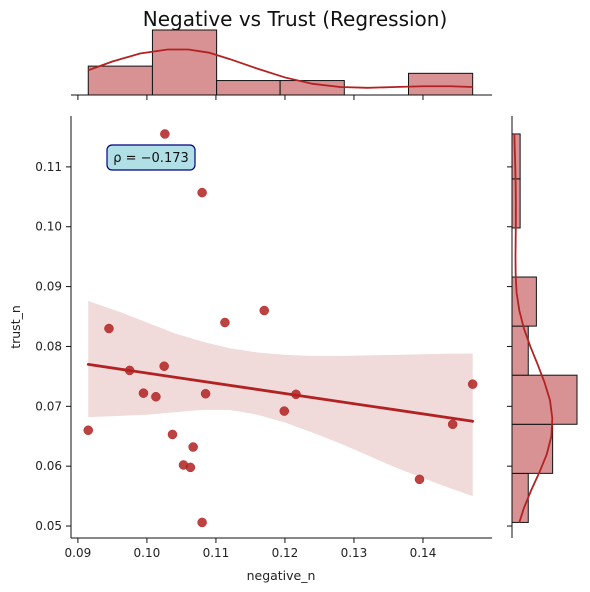 The image size is (590, 592). What do you see at coordinates (423, 553) in the screenshot?
I see `x-tick-label: 0.14` at bounding box center [423, 553].